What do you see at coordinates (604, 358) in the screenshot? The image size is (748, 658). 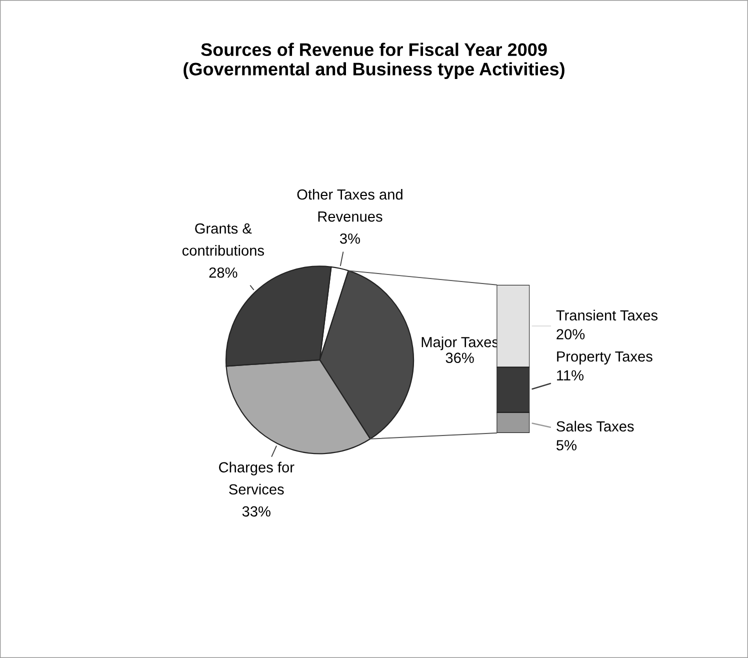 I see `series-label: Property Taxes` at bounding box center [604, 358].